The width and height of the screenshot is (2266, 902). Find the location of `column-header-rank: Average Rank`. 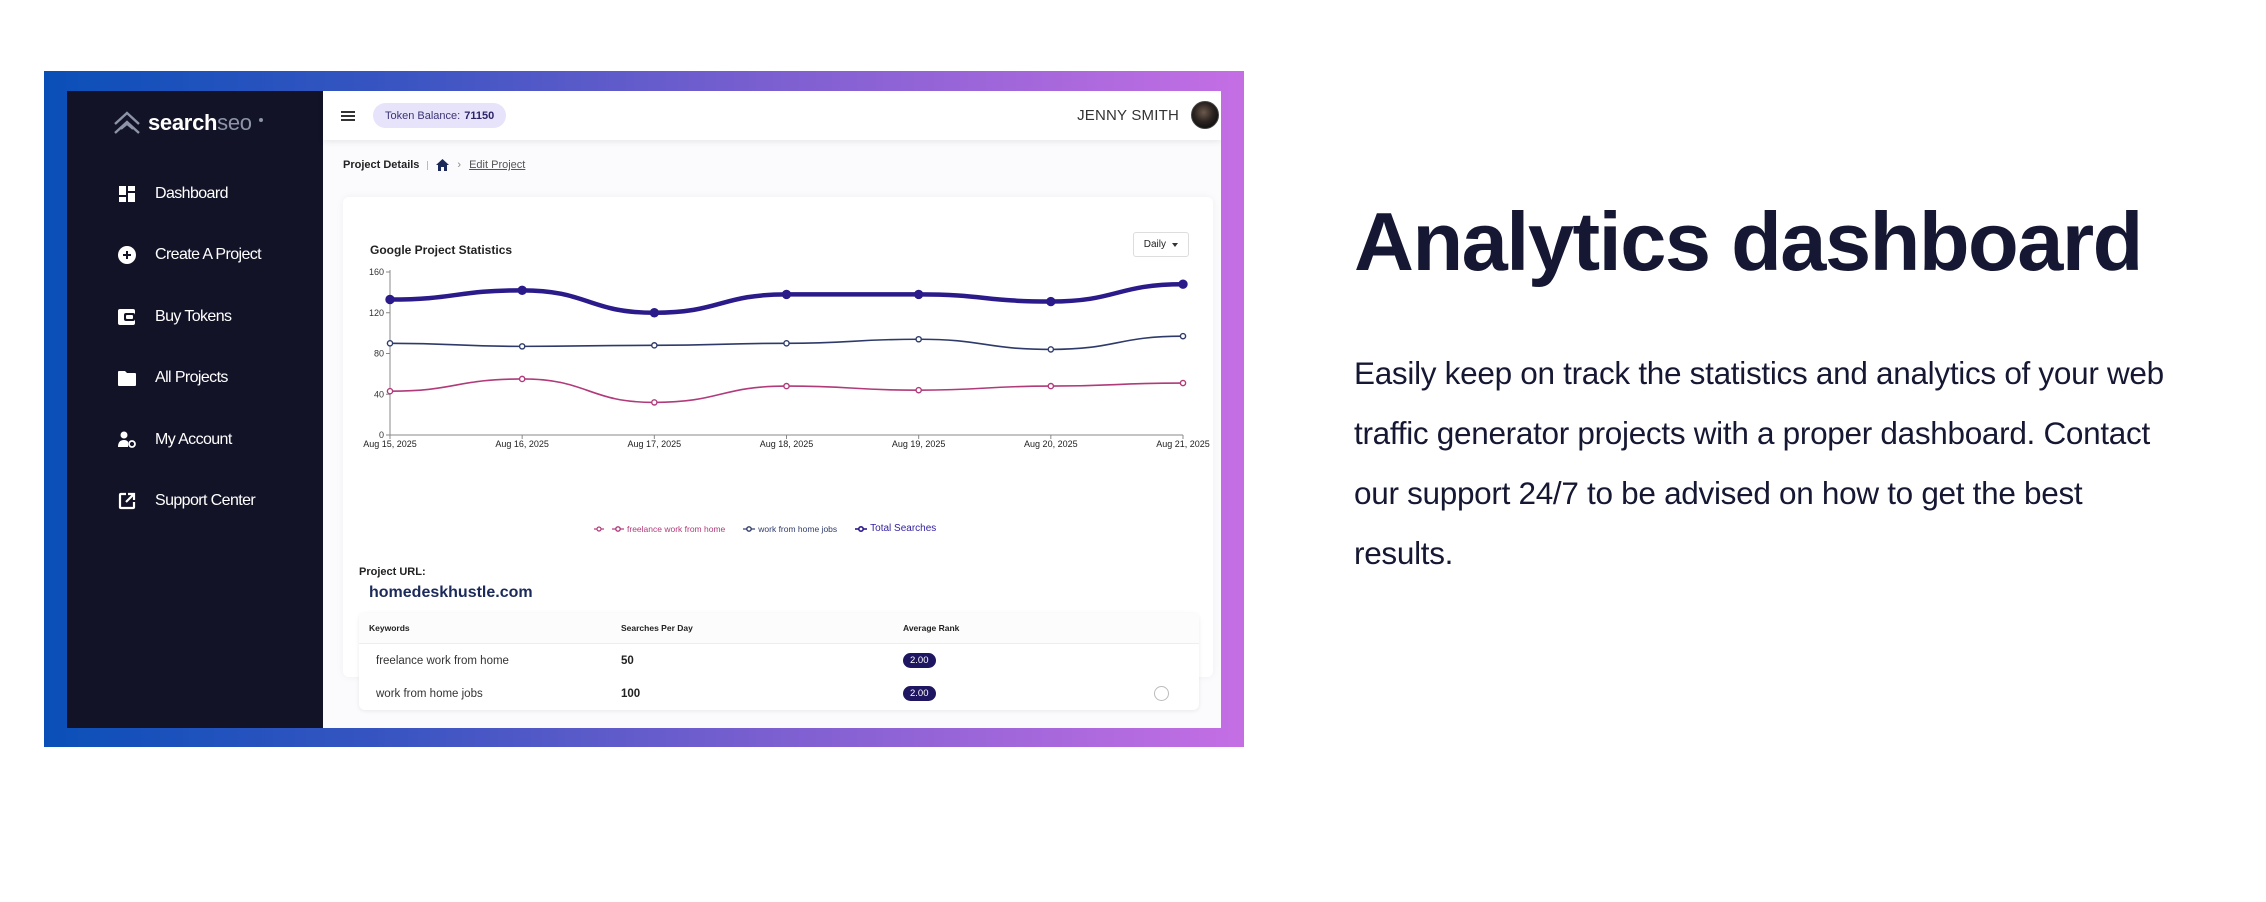

column-header-rank: Average Rank is located at coordinates (931, 628).